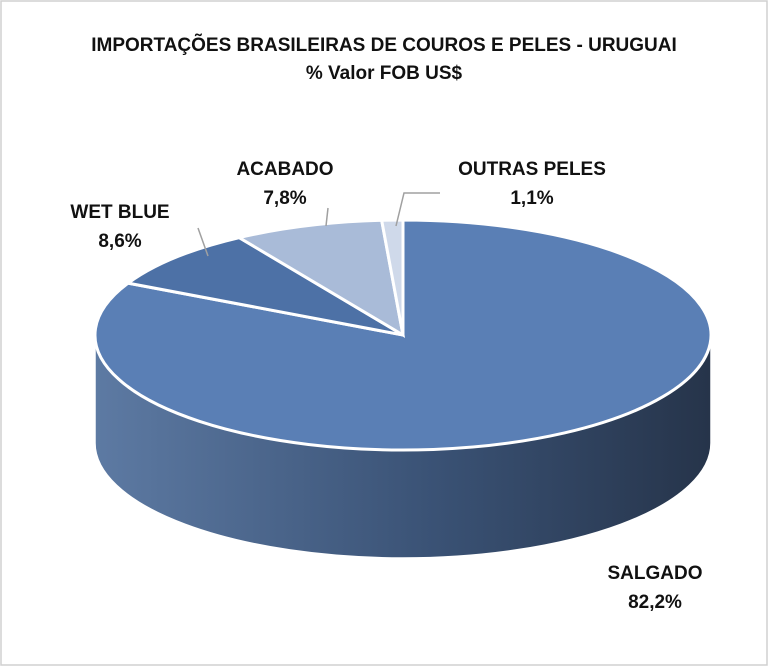 This screenshot has width=769, height=667. What do you see at coordinates (119, 212) in the screenshot?
I see `slice-label: WET BLUE` at bounding box center [119, 212].